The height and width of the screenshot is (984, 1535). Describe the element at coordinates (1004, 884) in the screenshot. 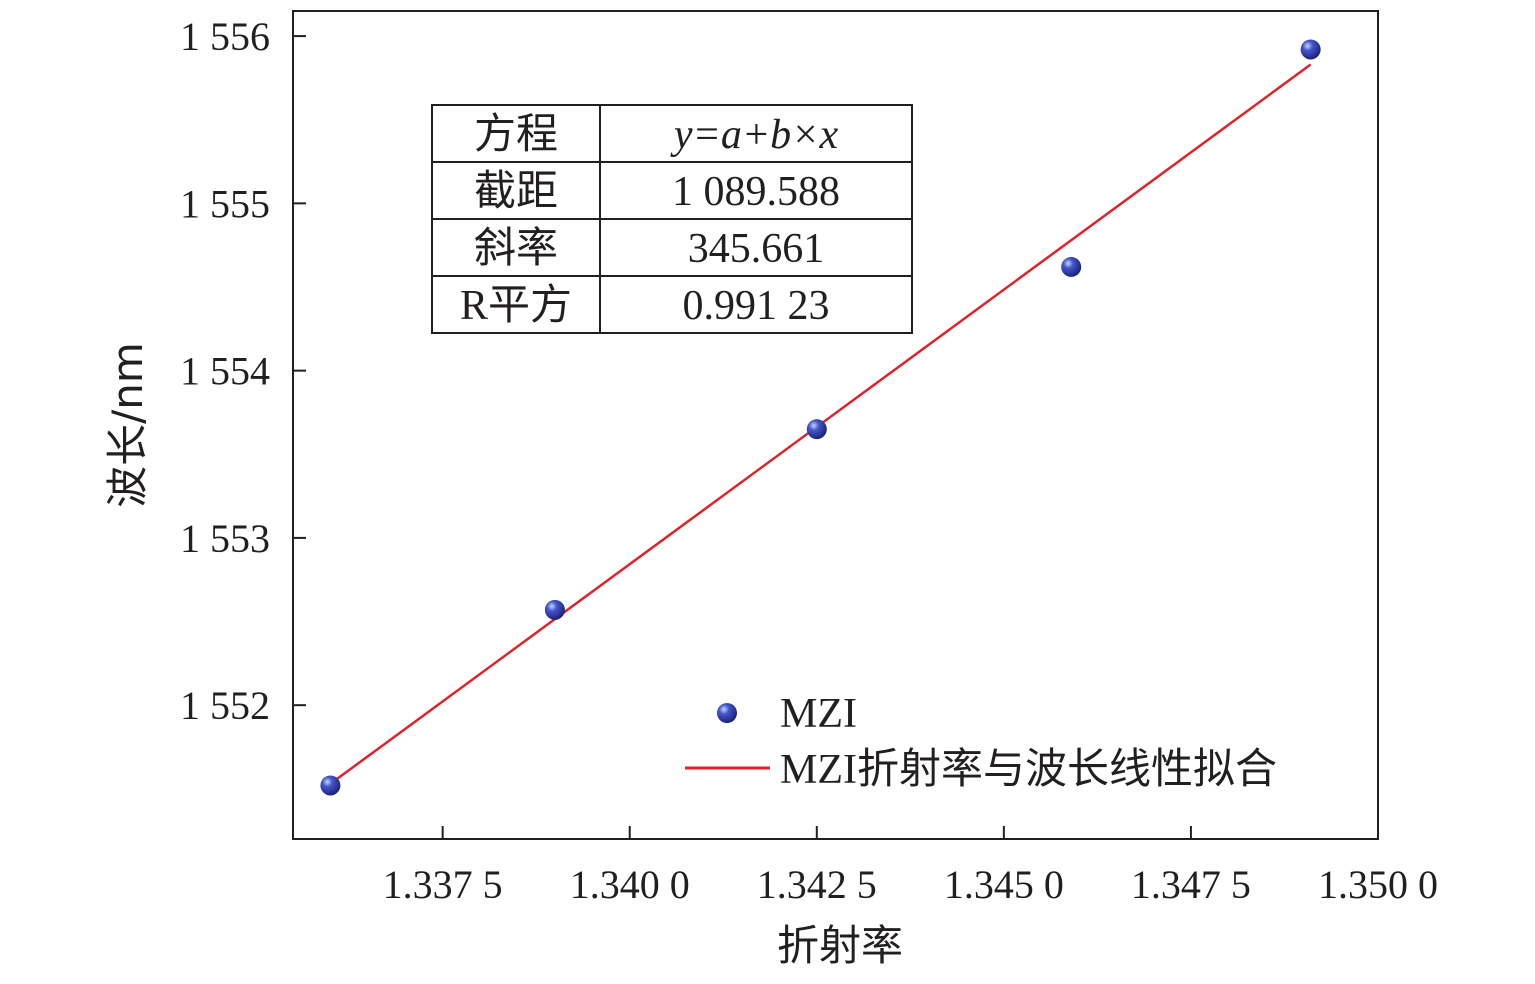

I see `x-tick-label: 1.345 0` at that location.